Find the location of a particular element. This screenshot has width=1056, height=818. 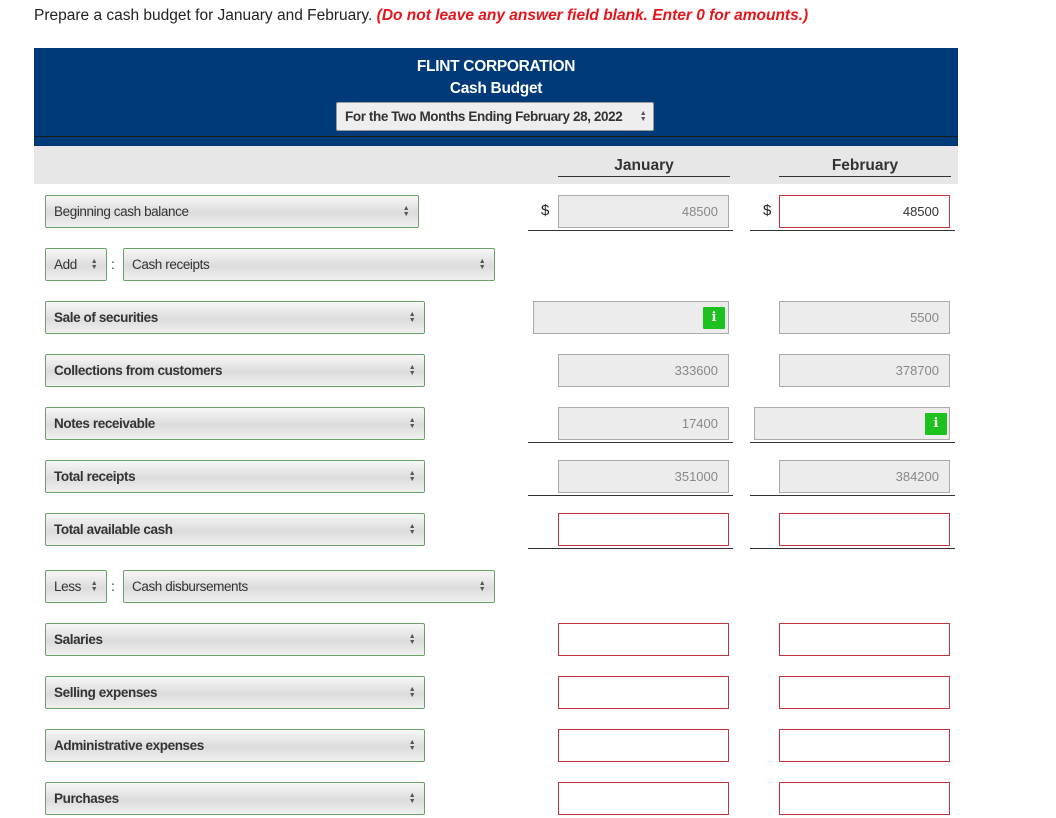

salaries-select: Salaries ▲ ▼ is located at coordinates (235, 639).